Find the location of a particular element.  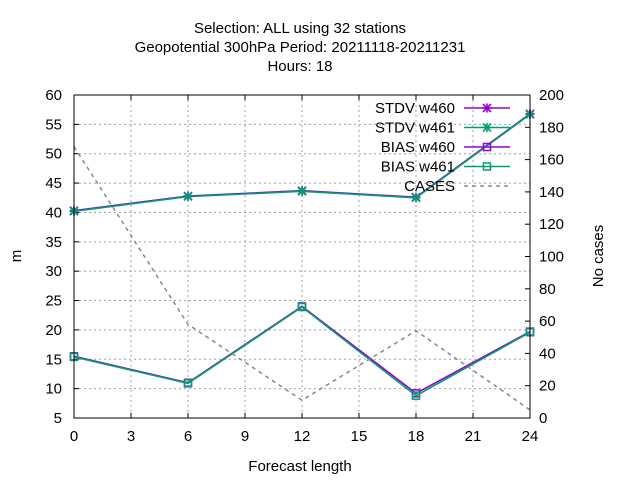

x-tick-label: 3 is located at coordinates (131, 436).